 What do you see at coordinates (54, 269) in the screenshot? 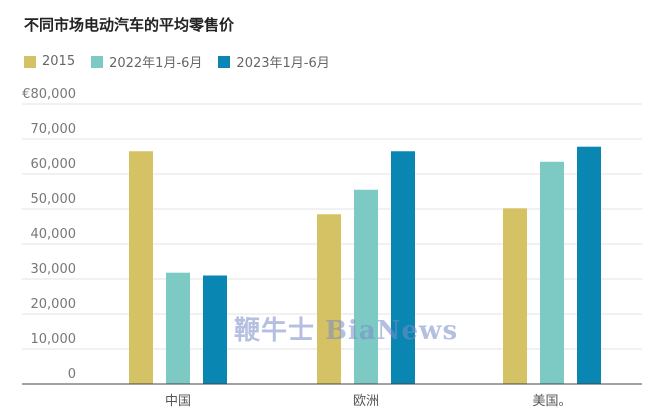
I see `y-tick-label: 30,000` at bounding box center [54, 269].